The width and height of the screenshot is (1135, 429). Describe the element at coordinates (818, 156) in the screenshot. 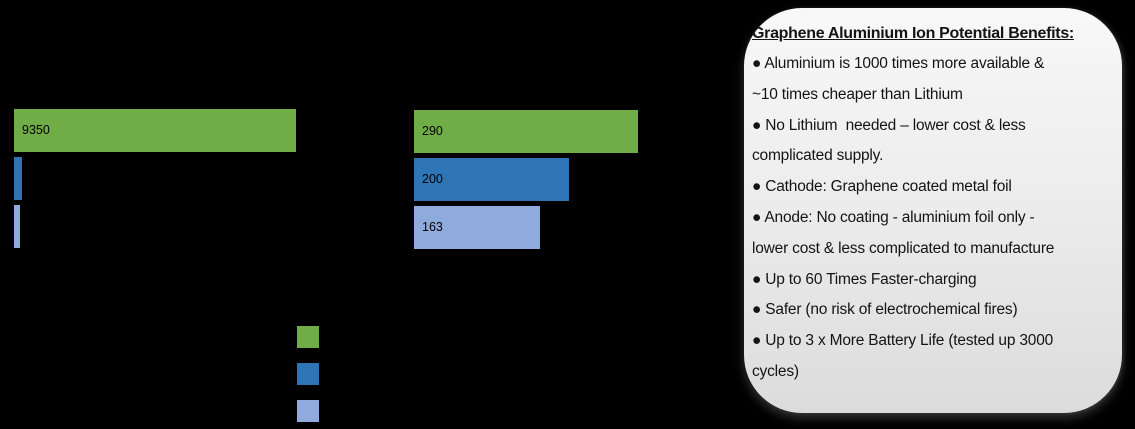

I see `benefits-line-3: complicated supply.` at that location.